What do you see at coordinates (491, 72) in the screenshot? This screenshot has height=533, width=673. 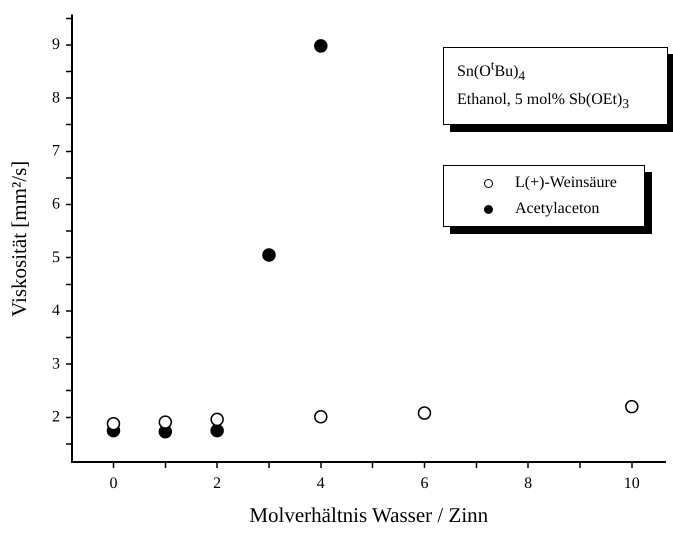 I see `annotation: Sn(O$^{t}$Bu)$_{4}$` at bounding box center [491, 72].